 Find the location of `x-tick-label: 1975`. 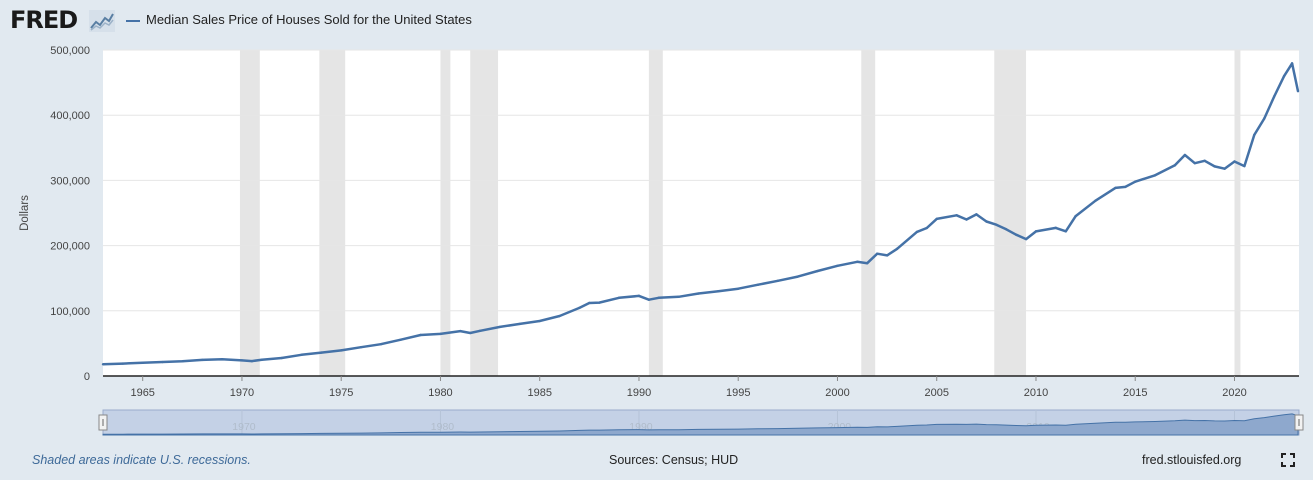

x-tick-label: 1975 is located at coordinates (341, 393).